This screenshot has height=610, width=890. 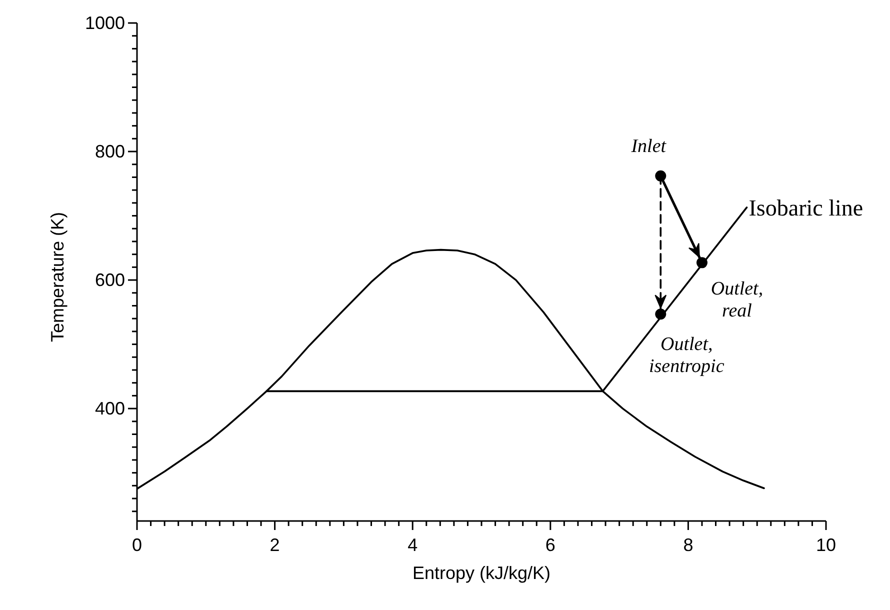 What do you see at coordinates (481, 573) in the screenshot?
I see `x-axis-title: Entropy (kJ/kg/K)` at bounding box center [481, 573].